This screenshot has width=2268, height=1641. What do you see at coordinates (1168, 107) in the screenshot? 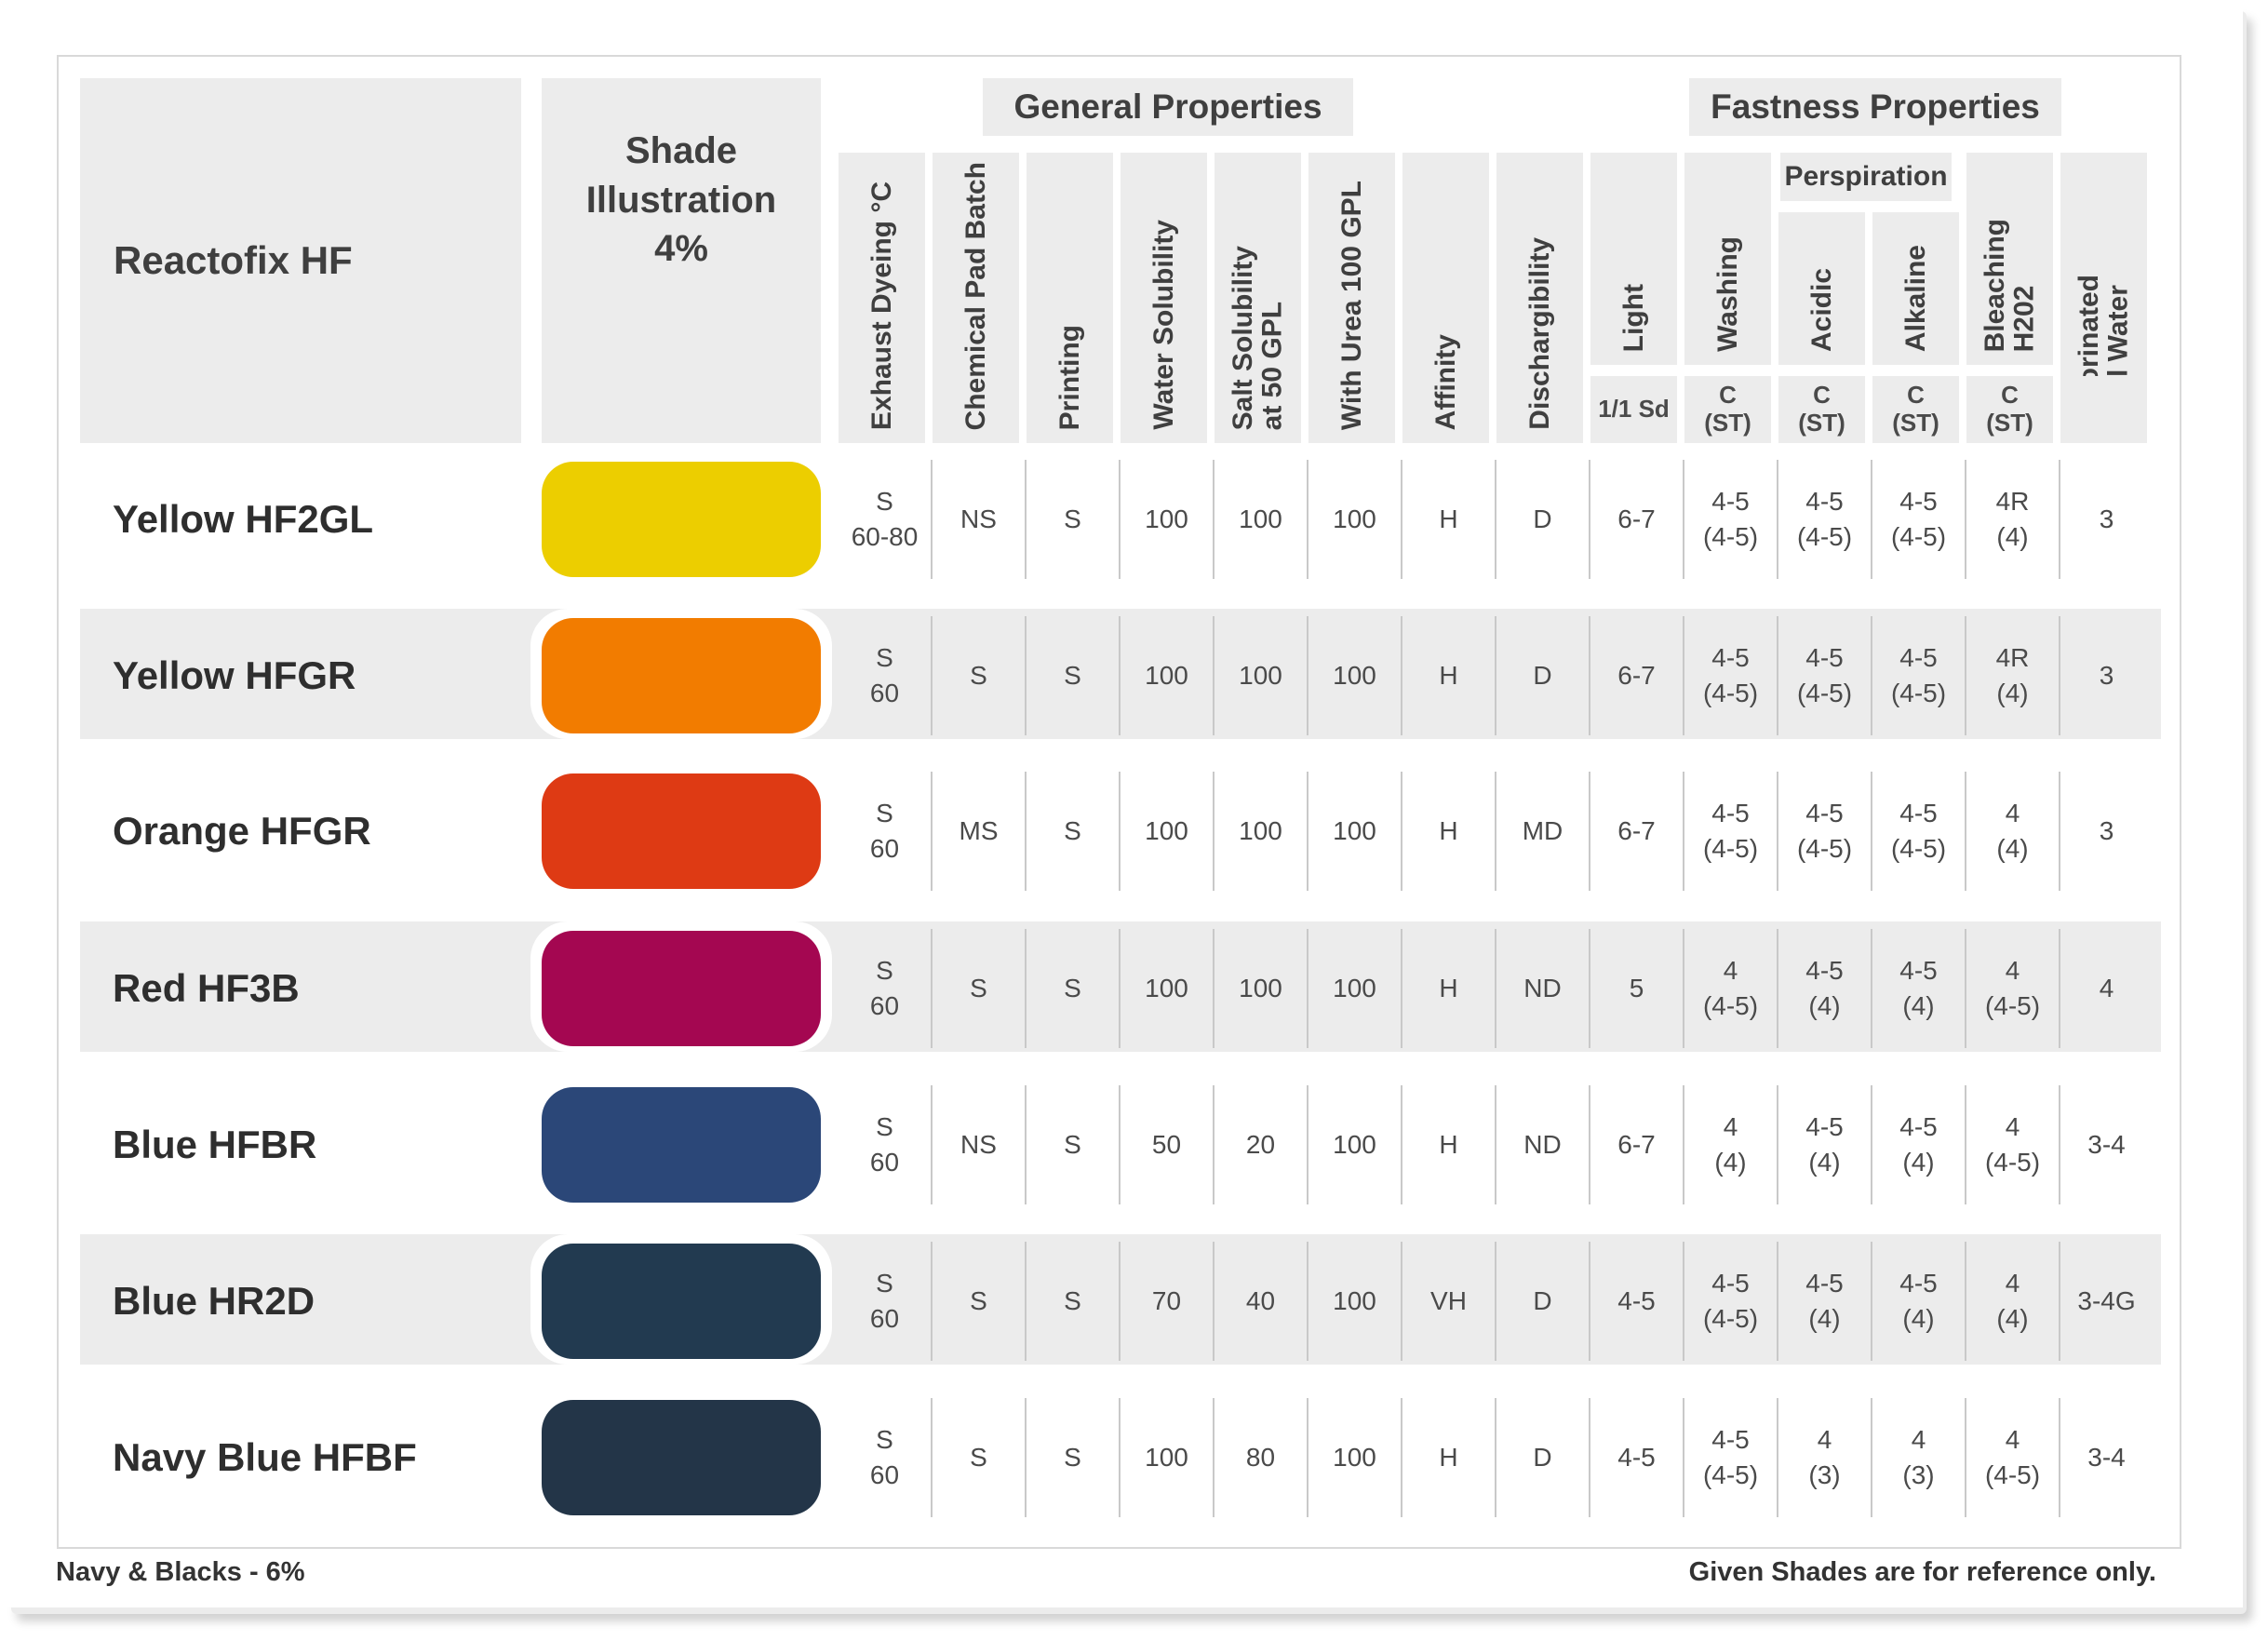
I see `general-properties-header: General Properties` at bounding box center [1168, 107].